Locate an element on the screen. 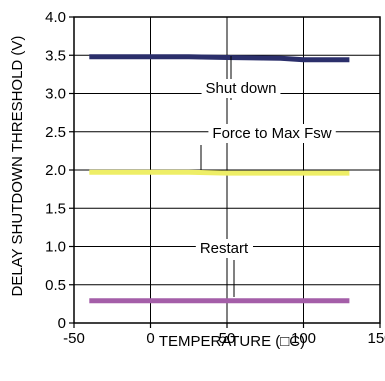 The image size is (385, 381). y-tick-label: 2.0 is located at coordinates (55, 170).